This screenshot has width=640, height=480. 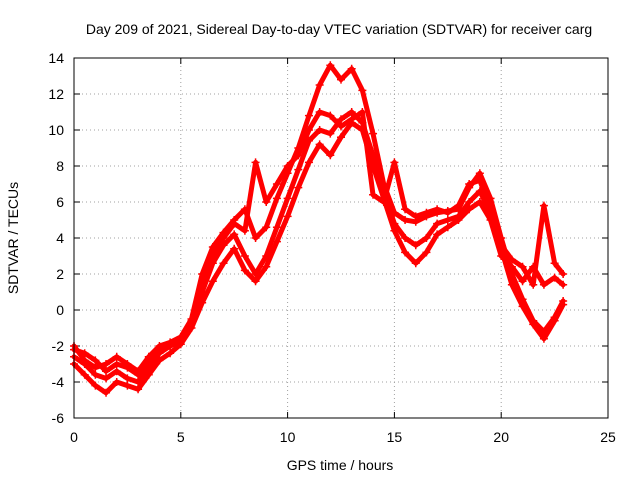 I want to click on y-tick-label: 8, so click(x=60, y=166).